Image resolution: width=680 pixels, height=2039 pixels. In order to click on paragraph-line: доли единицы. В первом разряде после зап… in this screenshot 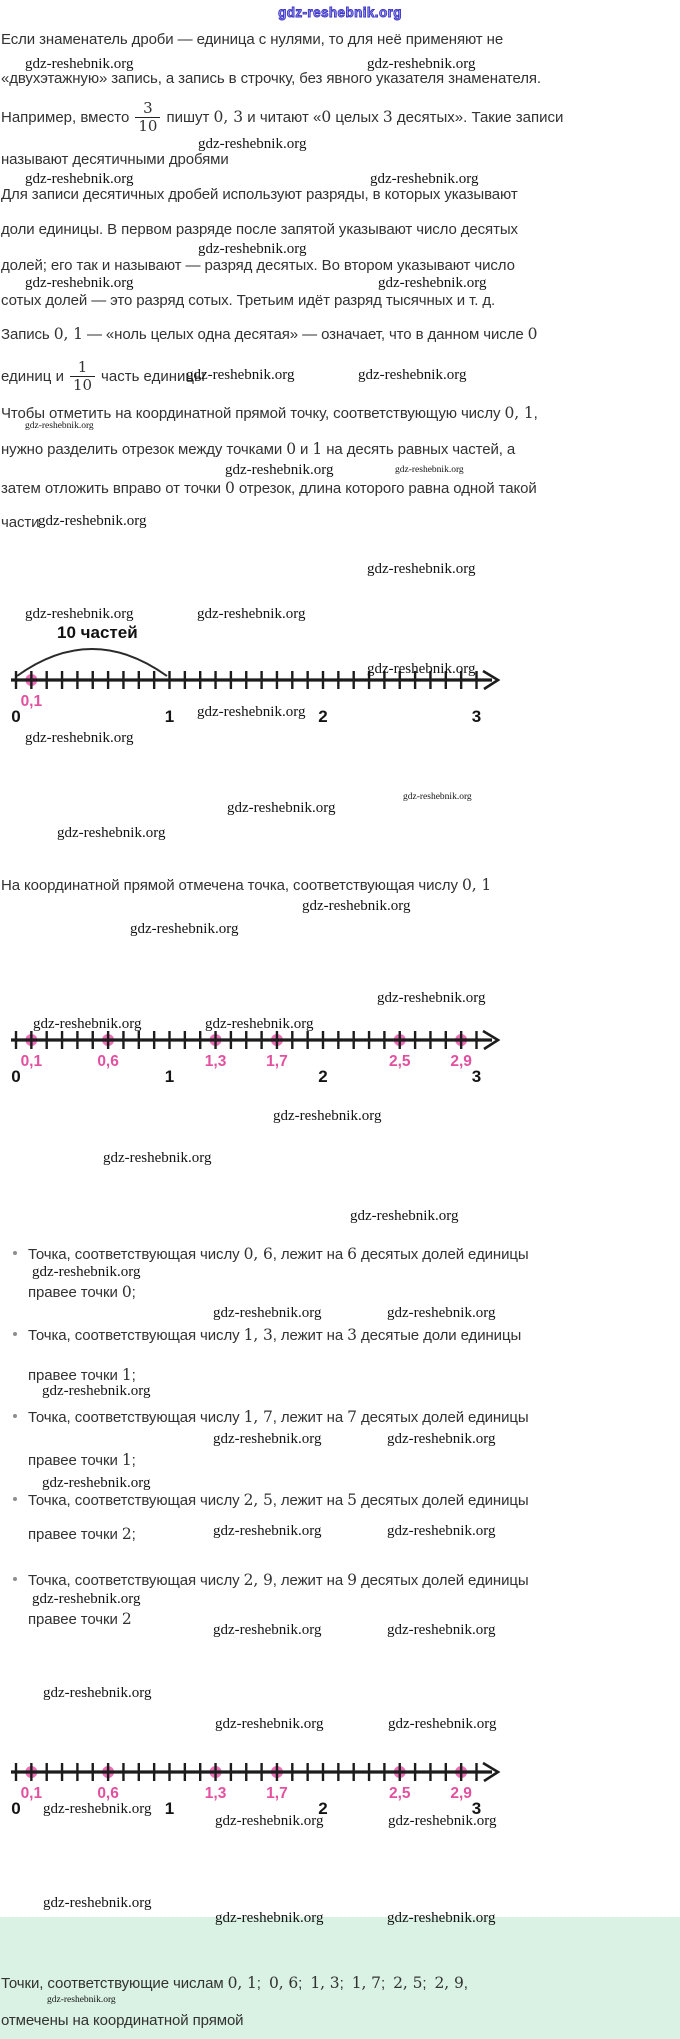, I will do `click(259, 229)`.